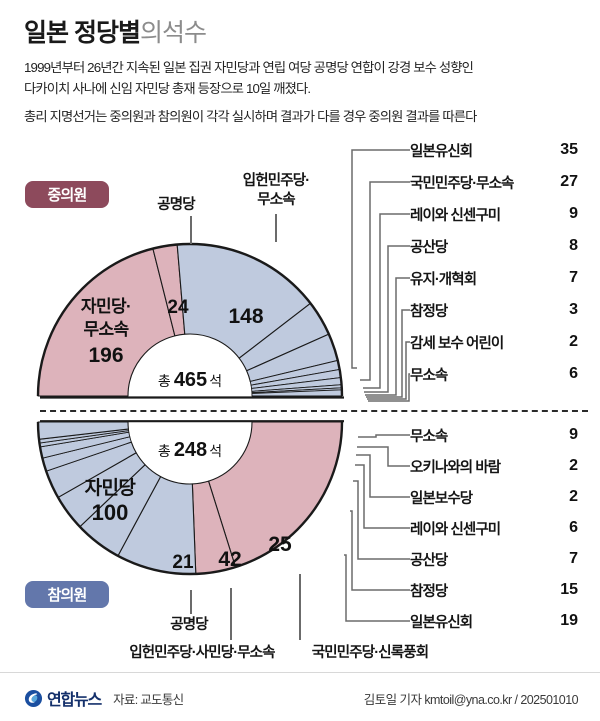 The height and width of the screenshot is (721, 600). What do you see at coordinates (370, 653) in the screenshot?
I see `upper-house-callout-dpp: 국민민주당·신록풍회` at bounding box center [370, 653].